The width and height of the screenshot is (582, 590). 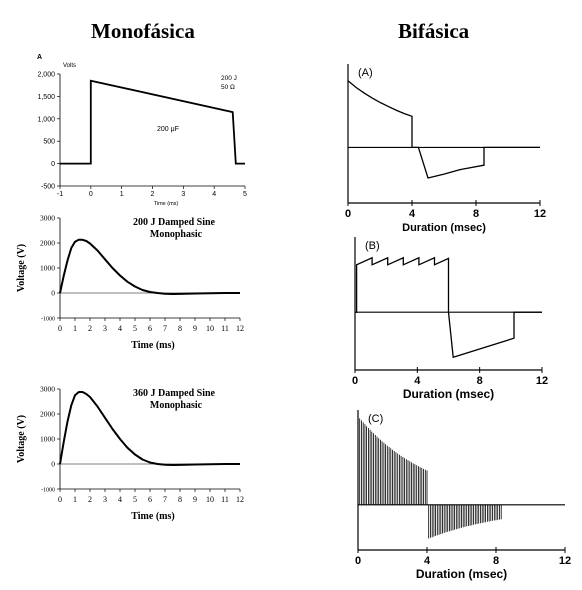 I want to click on chart-title: 200 J Damped Sine, so click(x=174, y=222).